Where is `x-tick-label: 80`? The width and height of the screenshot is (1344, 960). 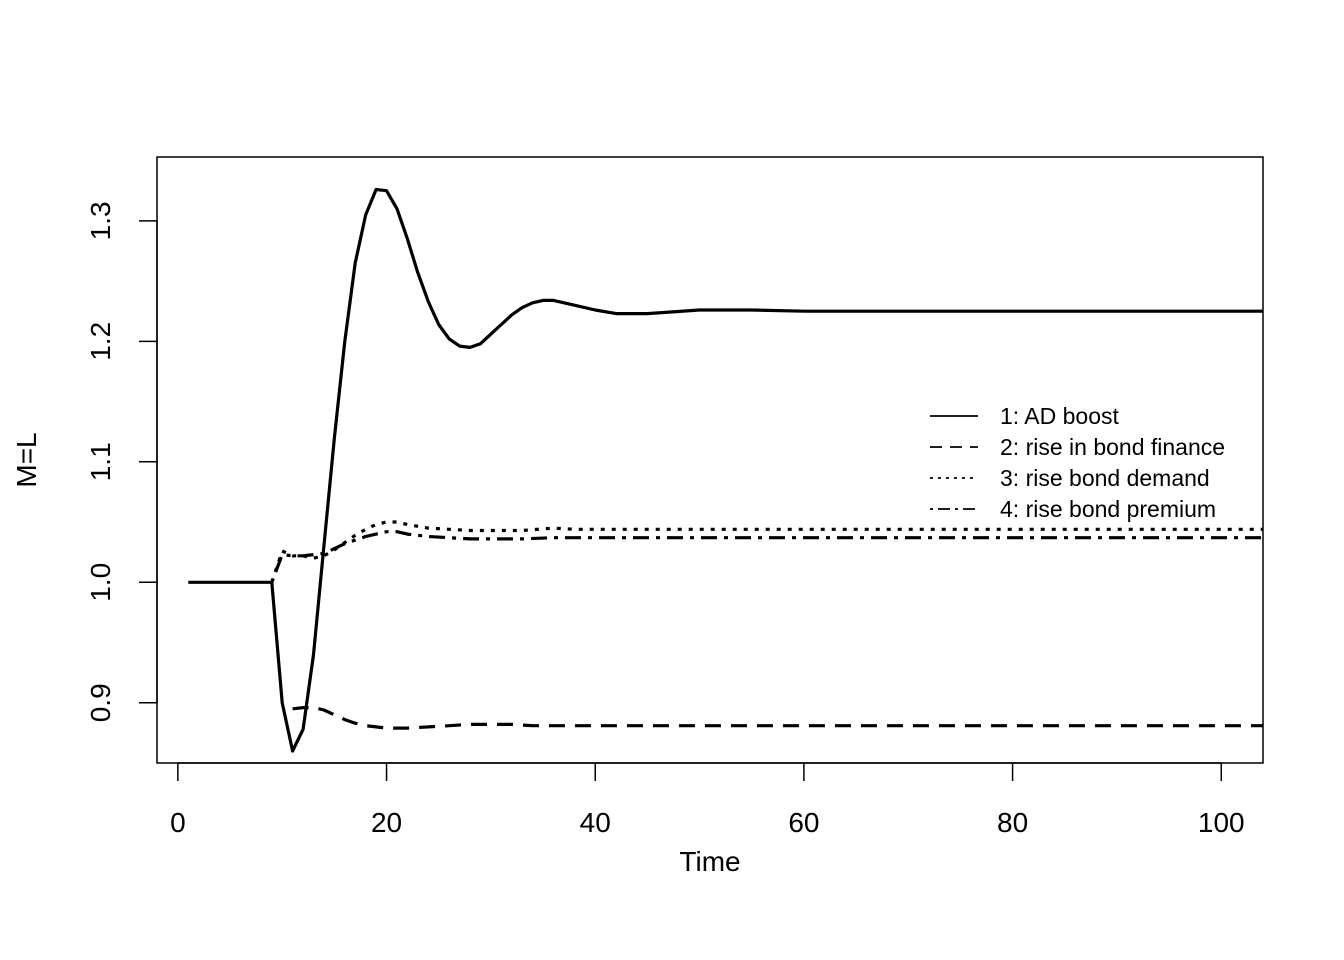 x-tick-label: 80 is located at coordinates (1012, 822).